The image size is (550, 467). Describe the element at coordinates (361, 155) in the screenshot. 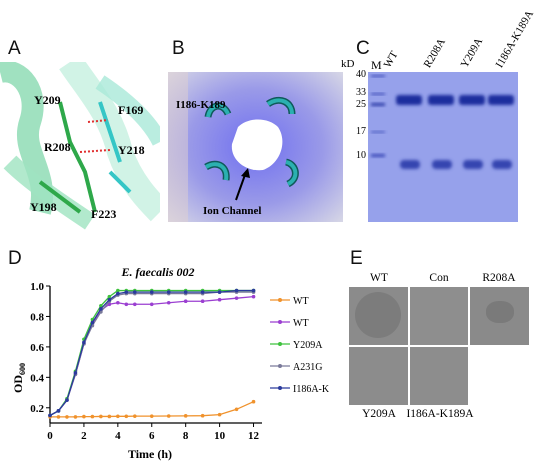

I see `mw-label-10: 10` at that location.